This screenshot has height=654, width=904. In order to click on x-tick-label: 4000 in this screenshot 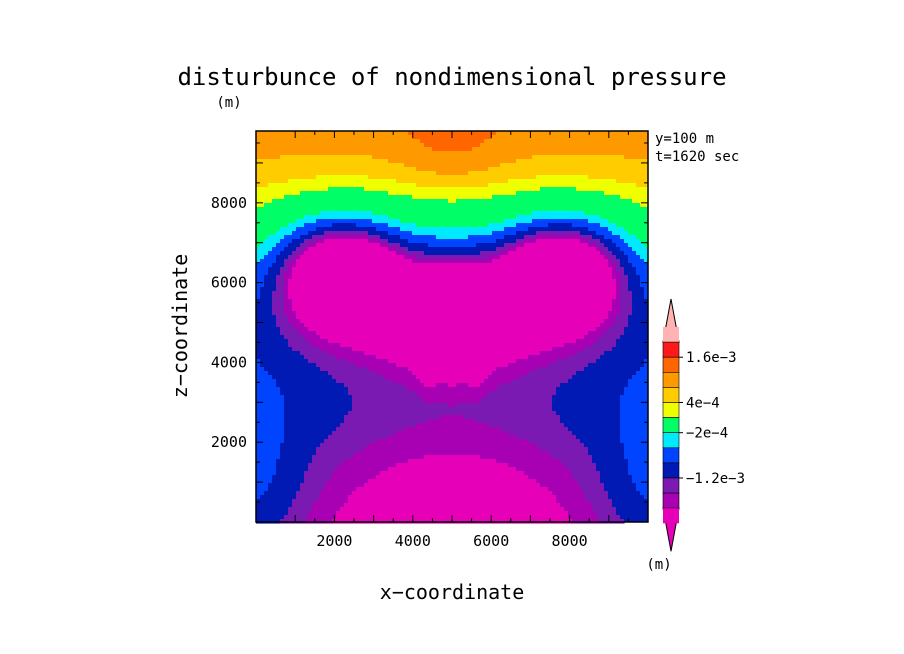, I will do `click(413, 541)`.